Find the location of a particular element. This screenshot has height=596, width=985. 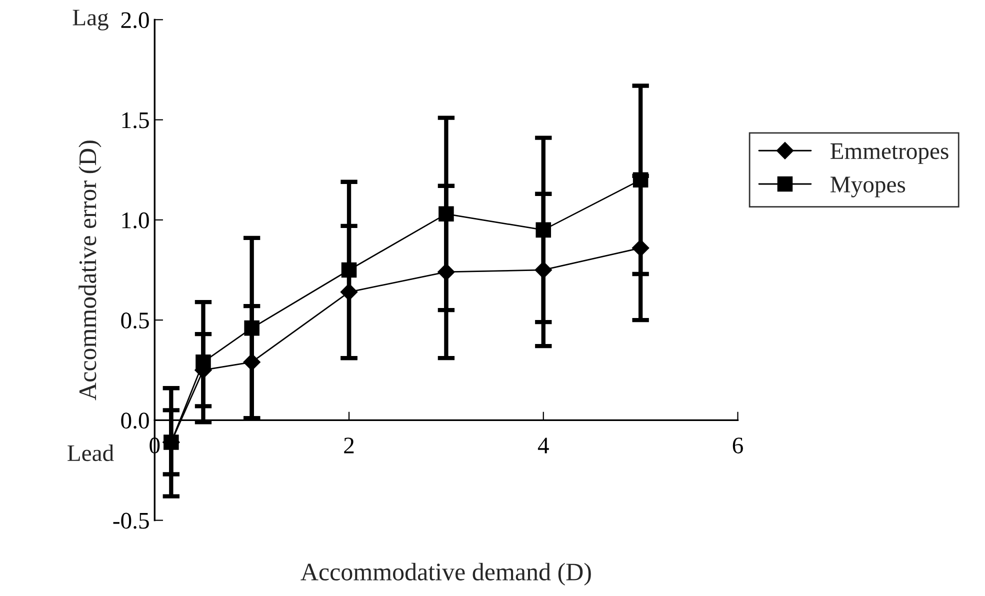

legend-label: Emmetropes is located at coordinates (889, 153).